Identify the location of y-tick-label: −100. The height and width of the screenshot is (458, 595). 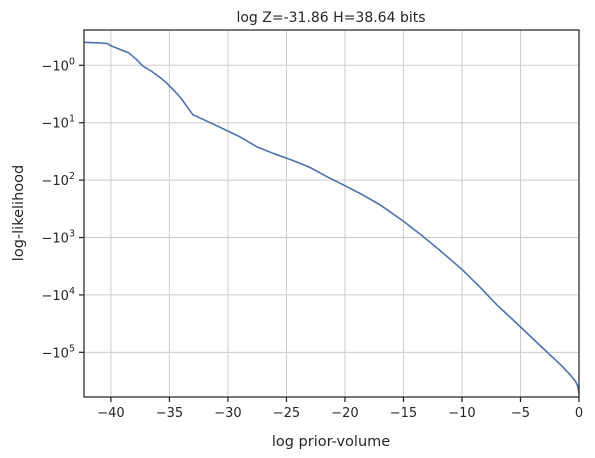
(58, 65).